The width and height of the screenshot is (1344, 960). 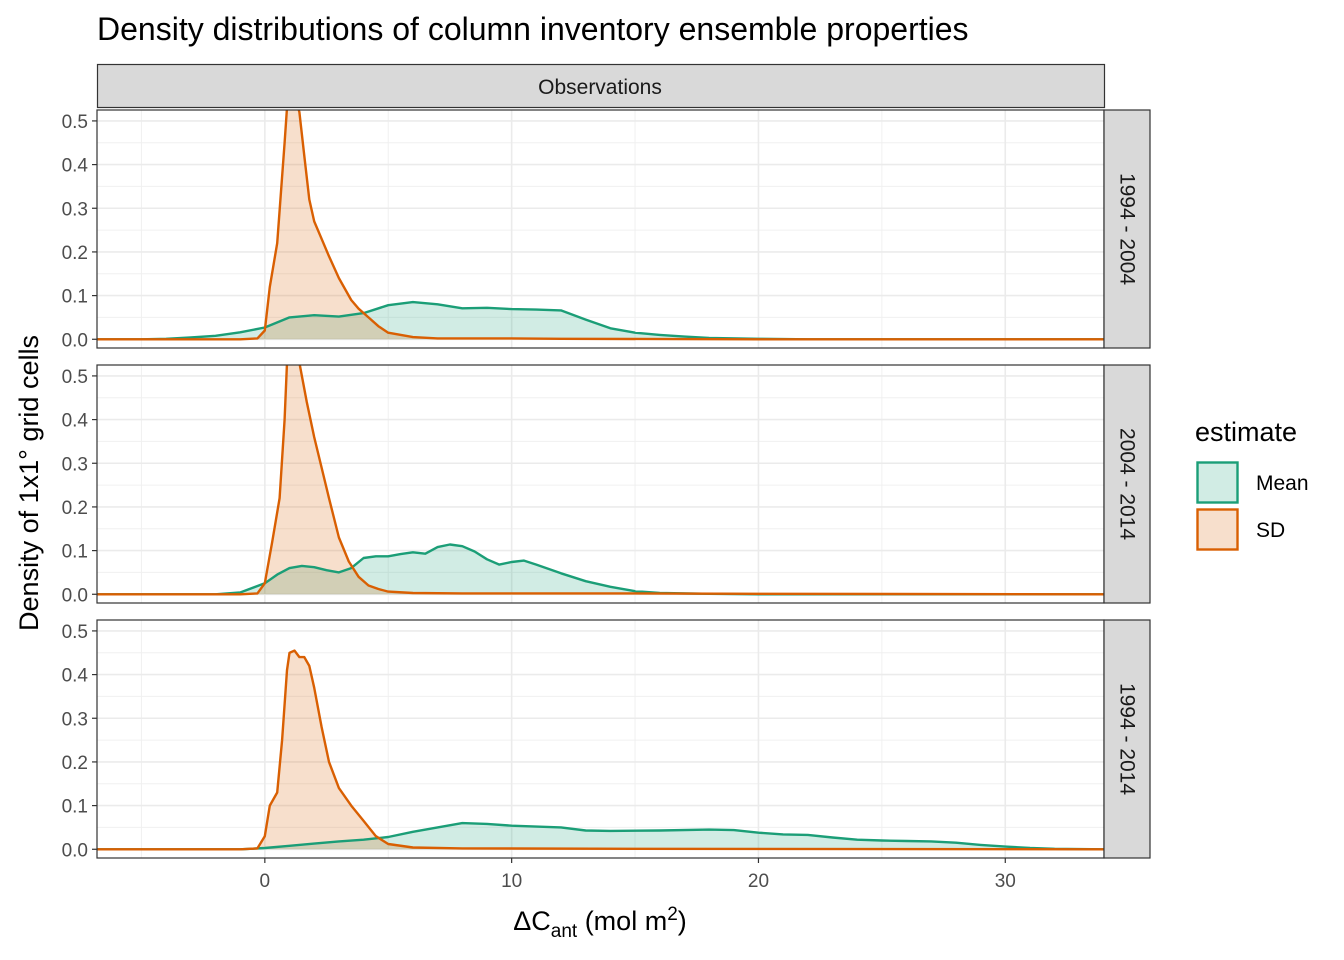 I want to click on x-axis-title-superscript: 2, so click(x=672, y=914).